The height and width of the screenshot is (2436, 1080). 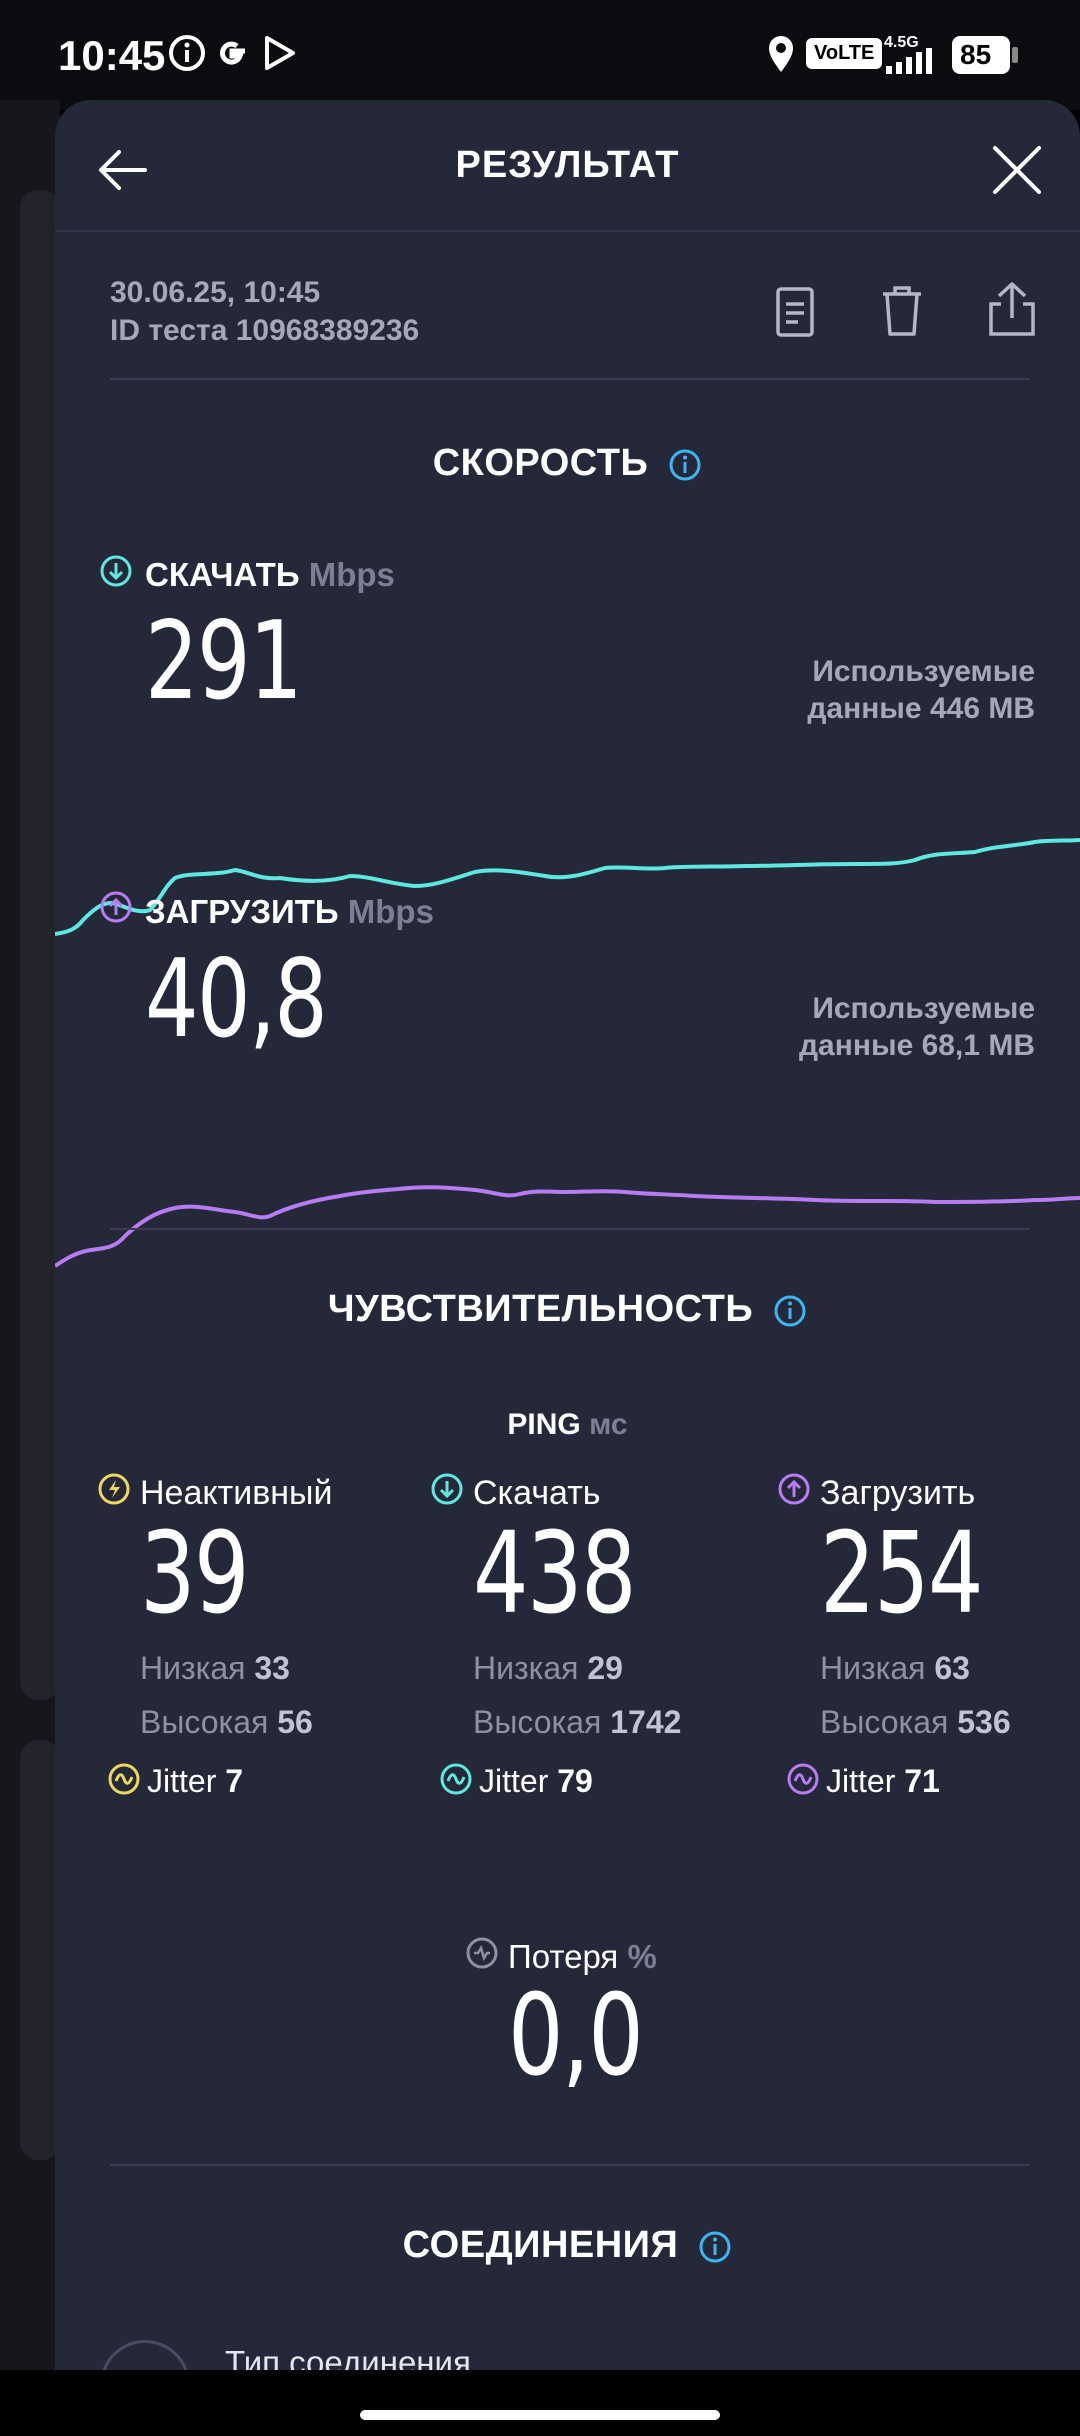 What do you see at coordinates (923, 671) in the screenshot?
I see `download-used-line1: Используемые` at bounding box center [923, 671].